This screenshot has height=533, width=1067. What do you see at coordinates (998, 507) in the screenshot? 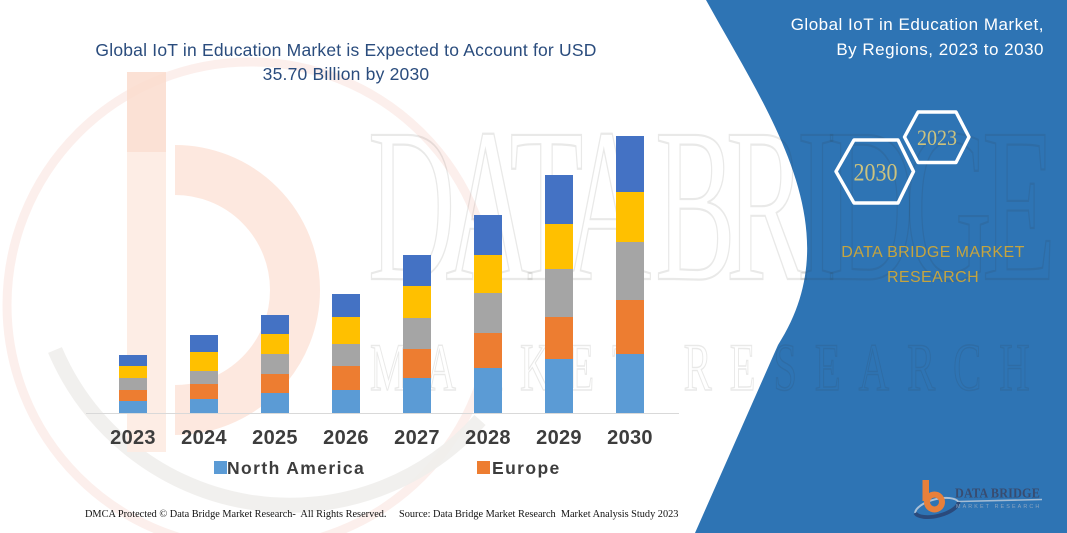
I see `svg-text: MARKET RESEARCH` at bounding box center [998, 507].